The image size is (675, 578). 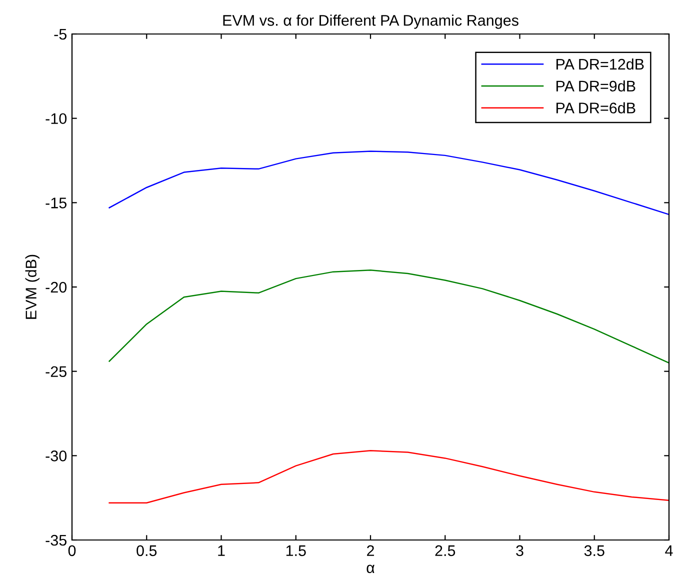 What do you see at coordinates (72, 550) in the screenshot?
I see `x-tick-label: 0` at bounding box center [72, 550].